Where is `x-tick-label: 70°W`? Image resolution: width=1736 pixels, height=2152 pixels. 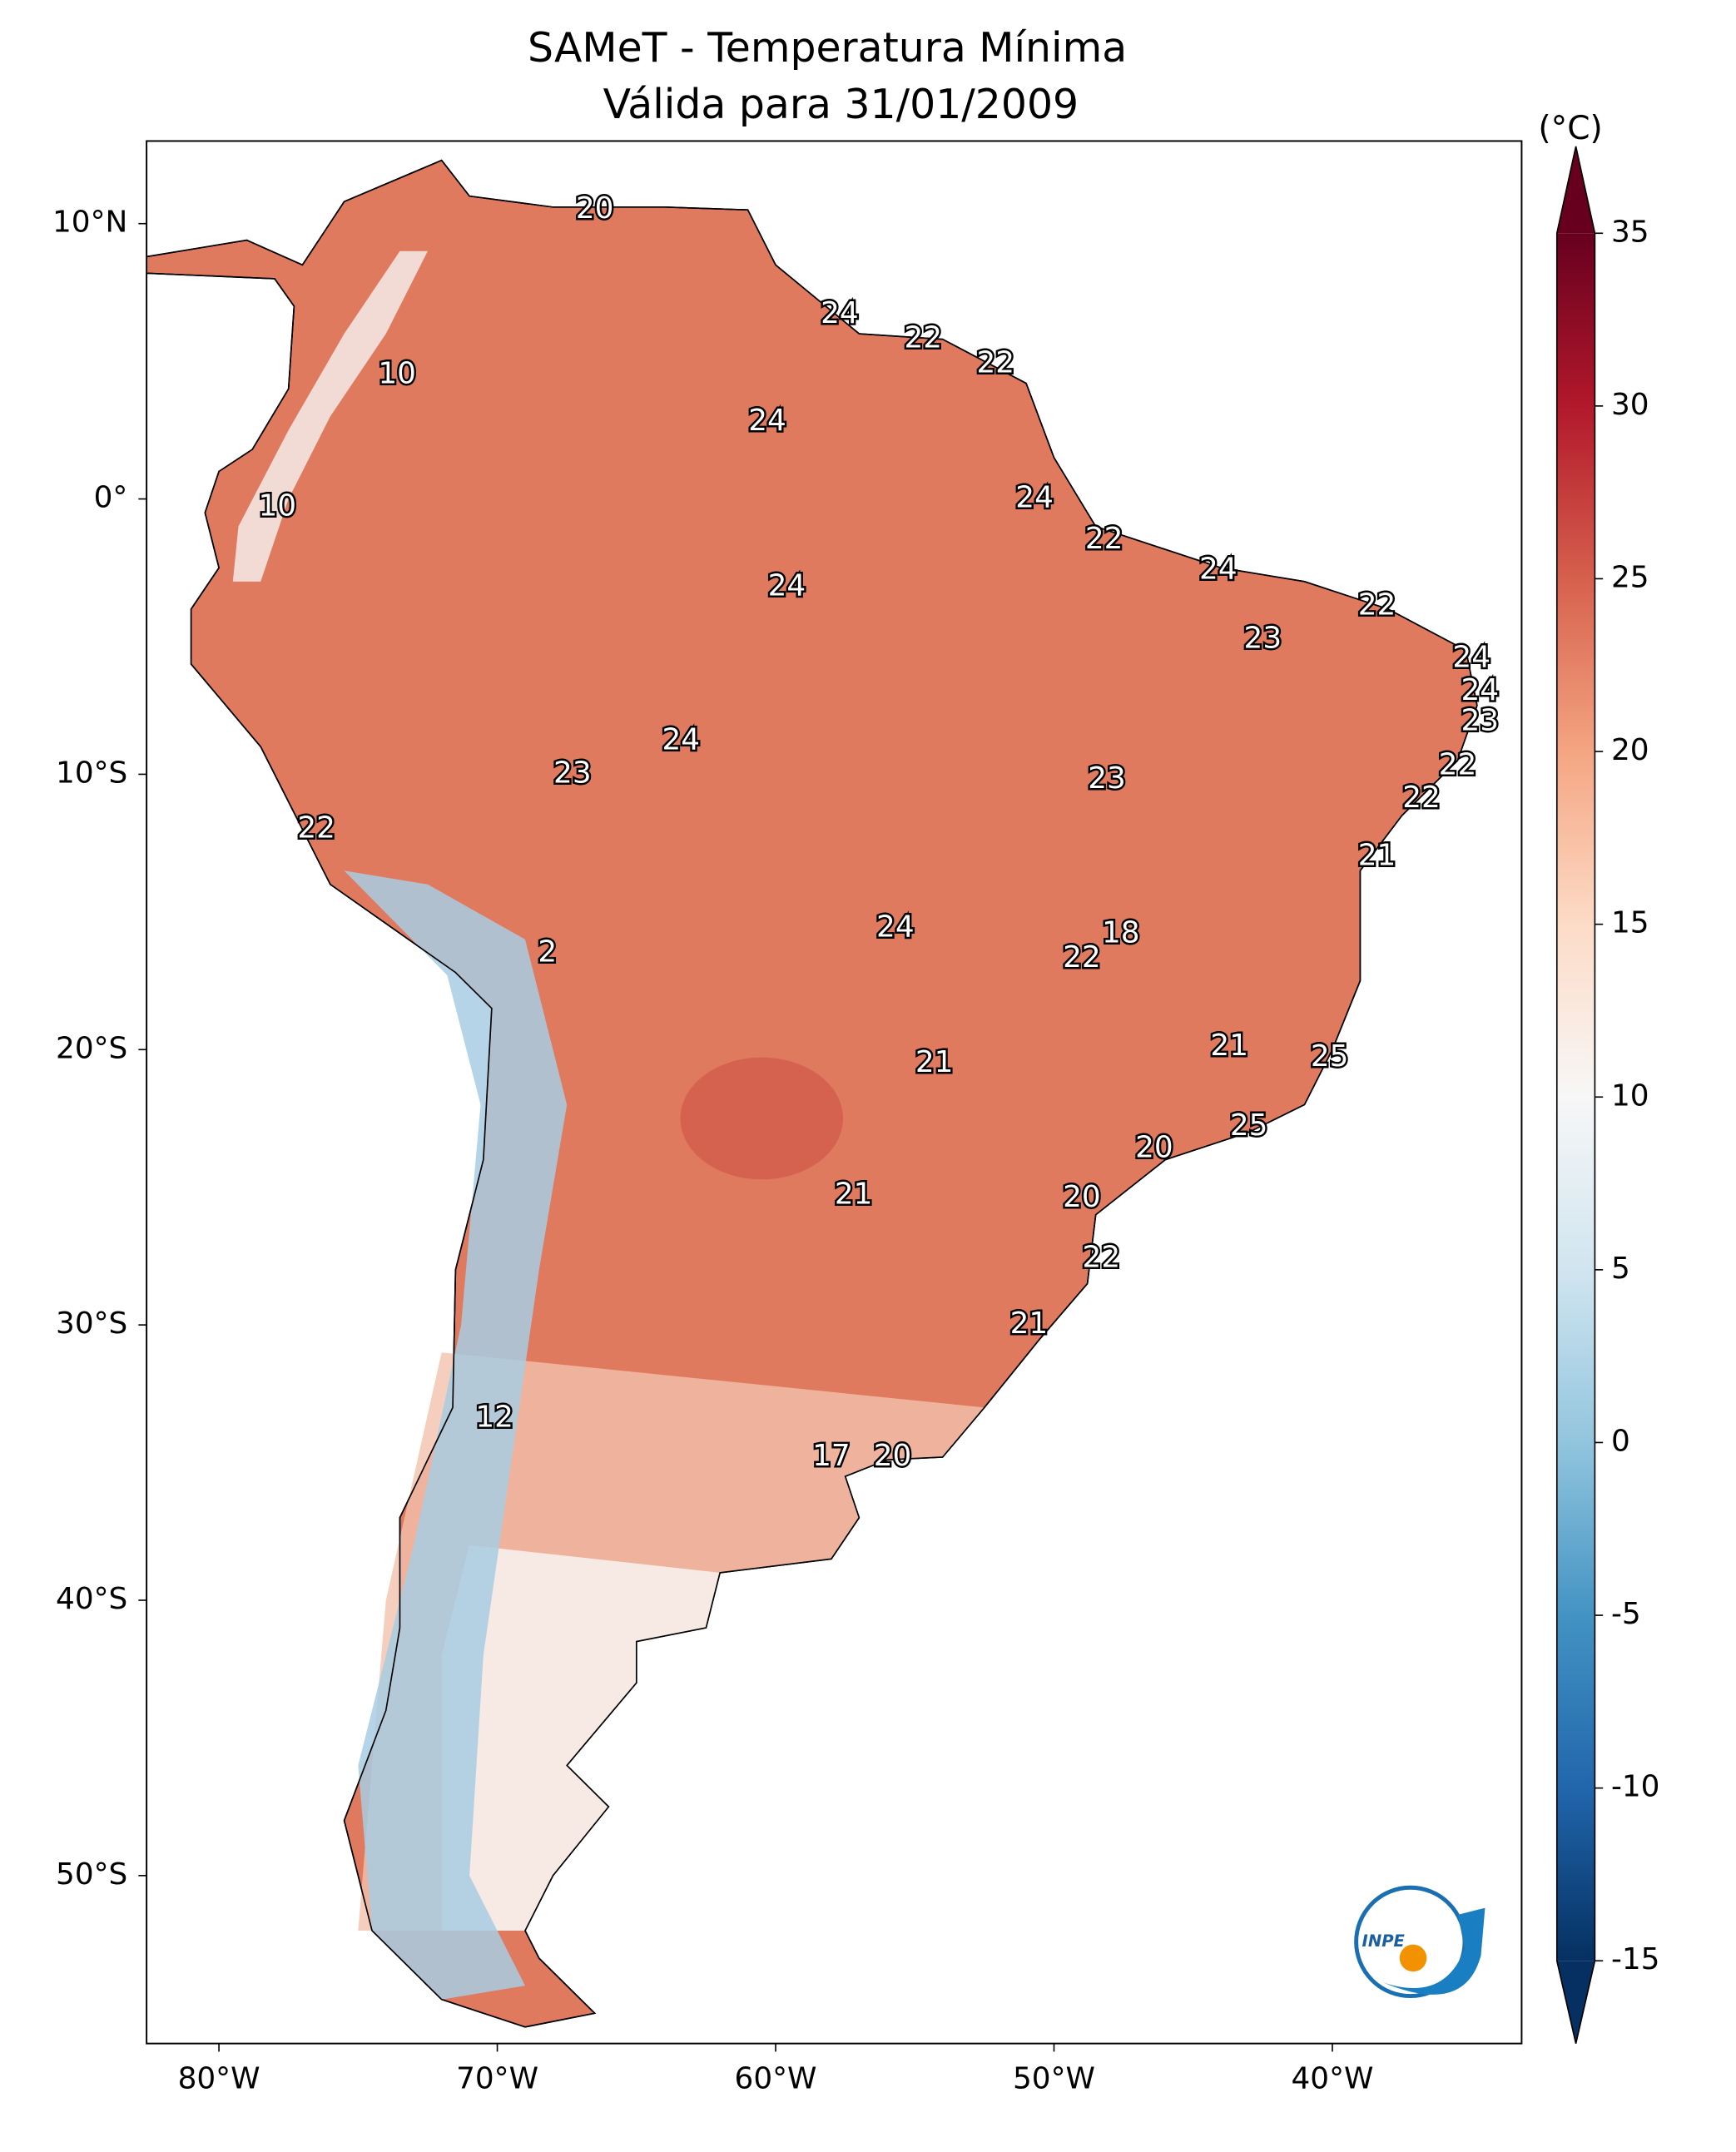 x-tick-label: 70°W is located at coordinates (497, 2079).